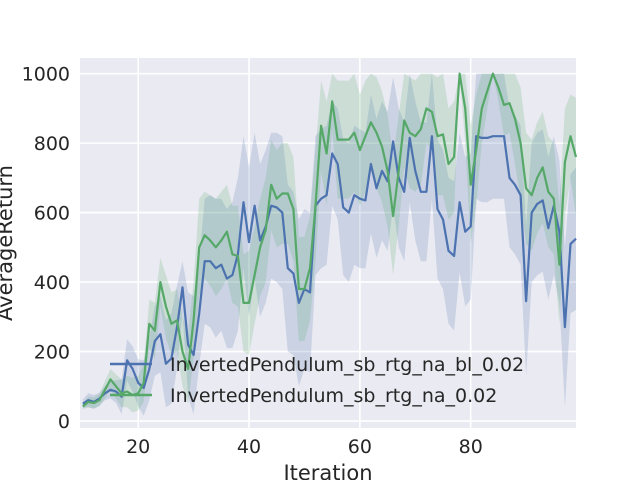 This screenshot has width=640, height=480. What do you see at coordinates (52, 283) in the screenshot?
I see `y-tick-2: 400` at bounding box center [52, 283].